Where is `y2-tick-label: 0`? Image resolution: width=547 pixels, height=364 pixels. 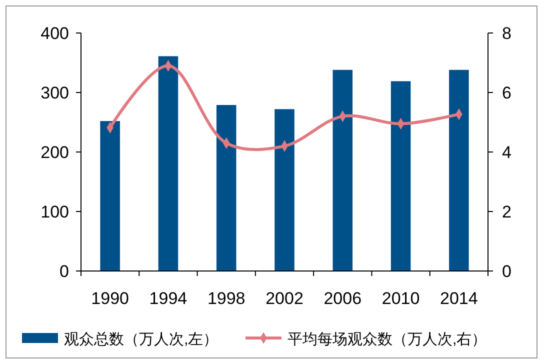 y2-tick-label: 0 is located at coordinates (507, 271).